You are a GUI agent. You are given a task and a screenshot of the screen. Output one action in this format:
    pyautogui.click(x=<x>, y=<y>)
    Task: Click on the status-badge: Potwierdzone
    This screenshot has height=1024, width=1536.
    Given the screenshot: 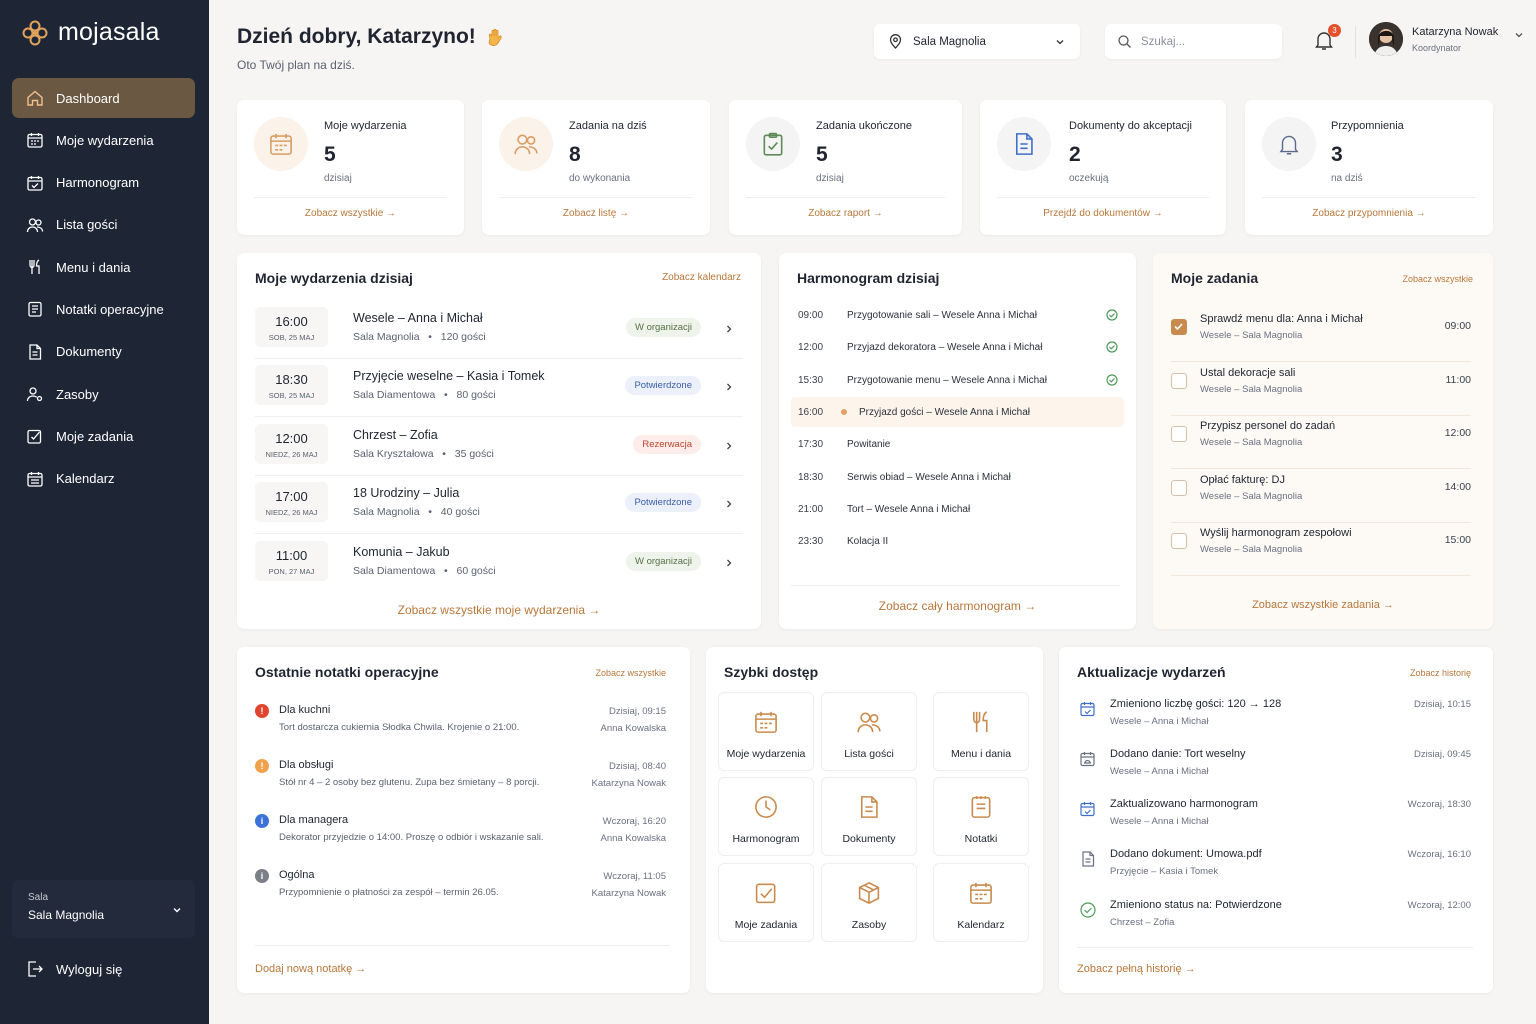 What is the action you would take?
    pyautogui.click(x=663, y=502)
    